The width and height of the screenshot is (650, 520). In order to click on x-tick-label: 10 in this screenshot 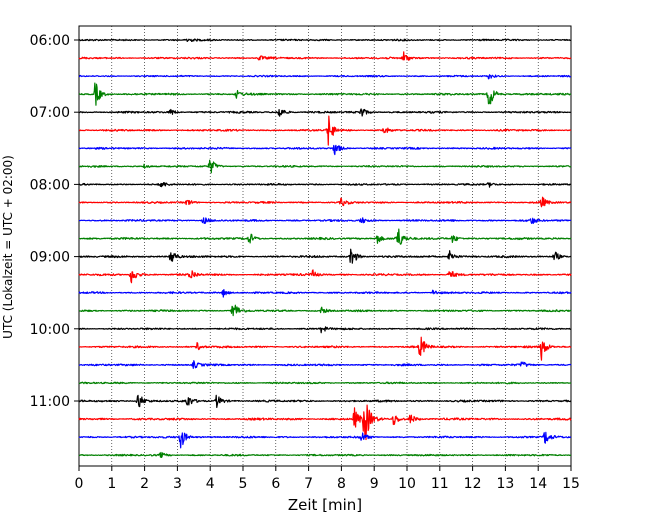, I will do `click(407, 484)`.